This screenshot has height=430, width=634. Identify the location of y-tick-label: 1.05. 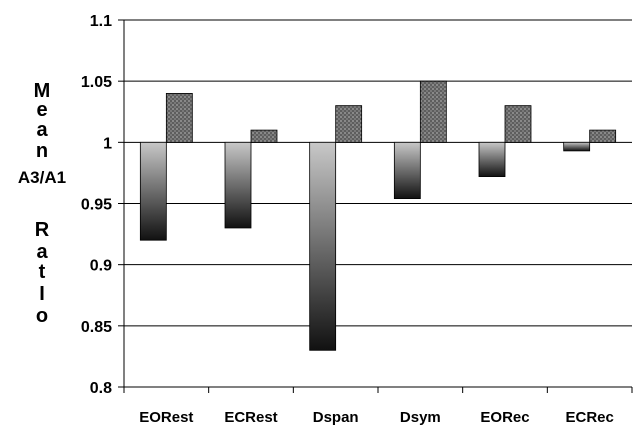
(96, 82).